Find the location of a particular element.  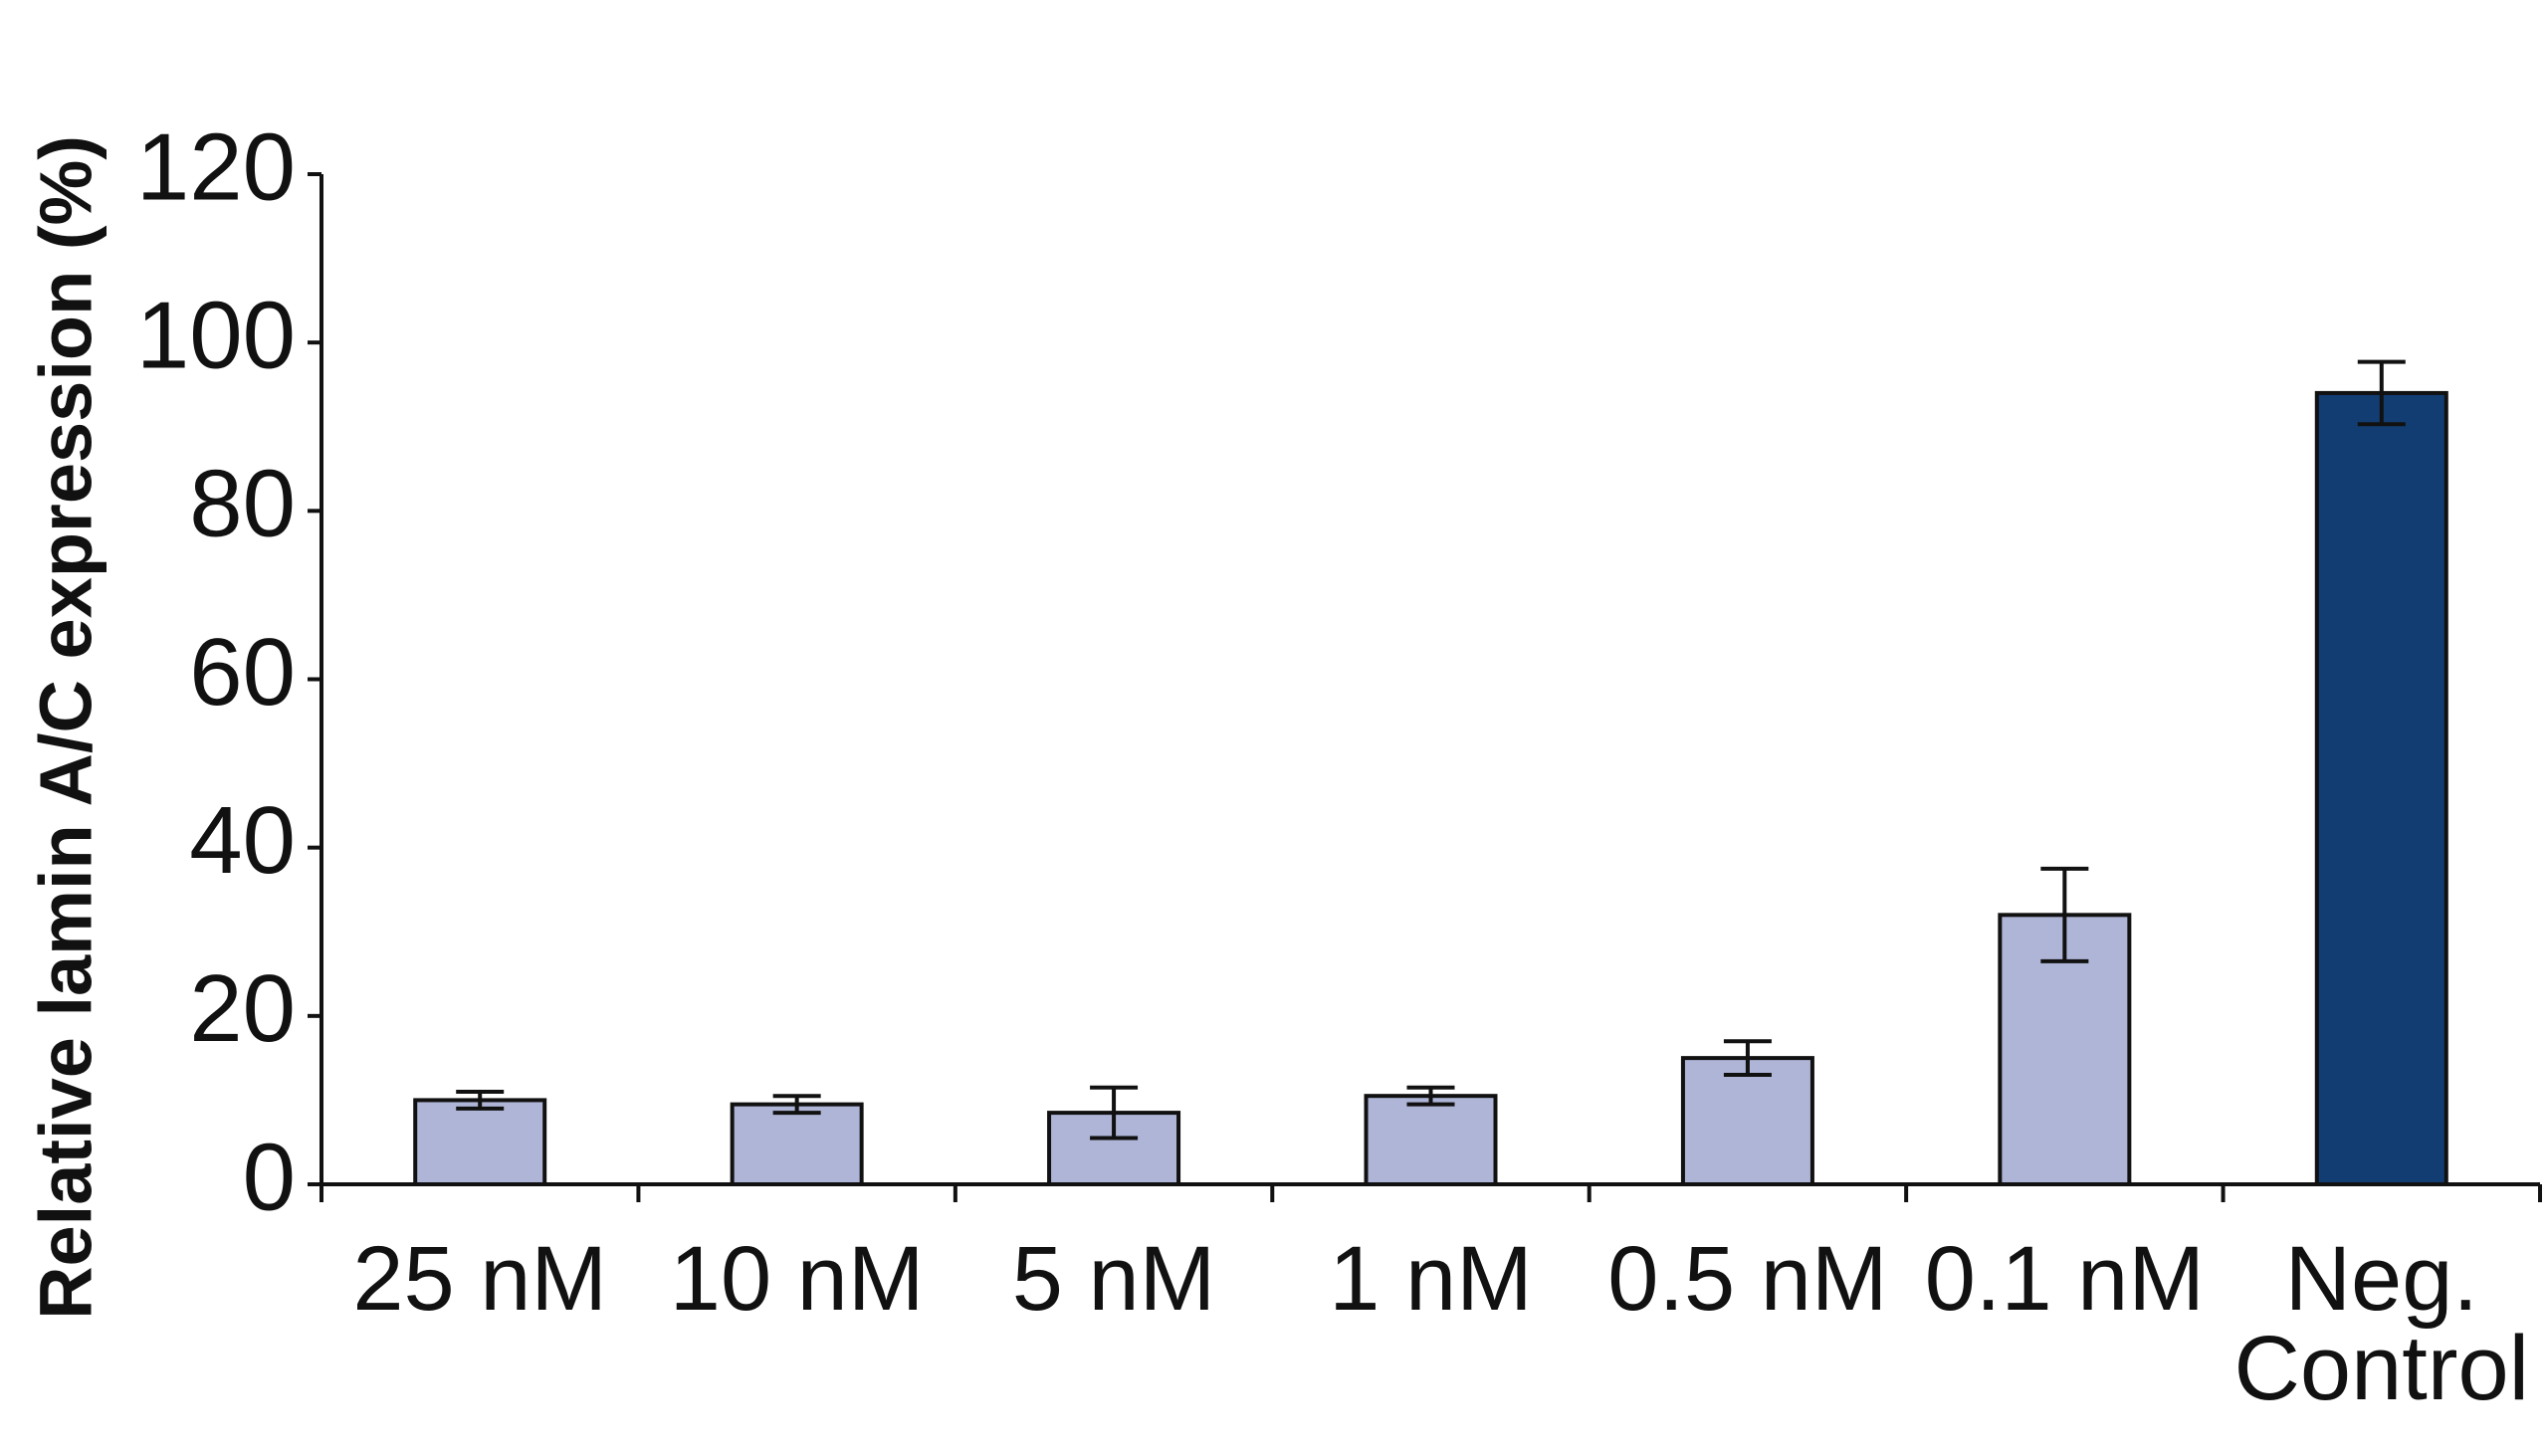

x-tick-label: Neg. Control is located at coordinates (2381, 1323).